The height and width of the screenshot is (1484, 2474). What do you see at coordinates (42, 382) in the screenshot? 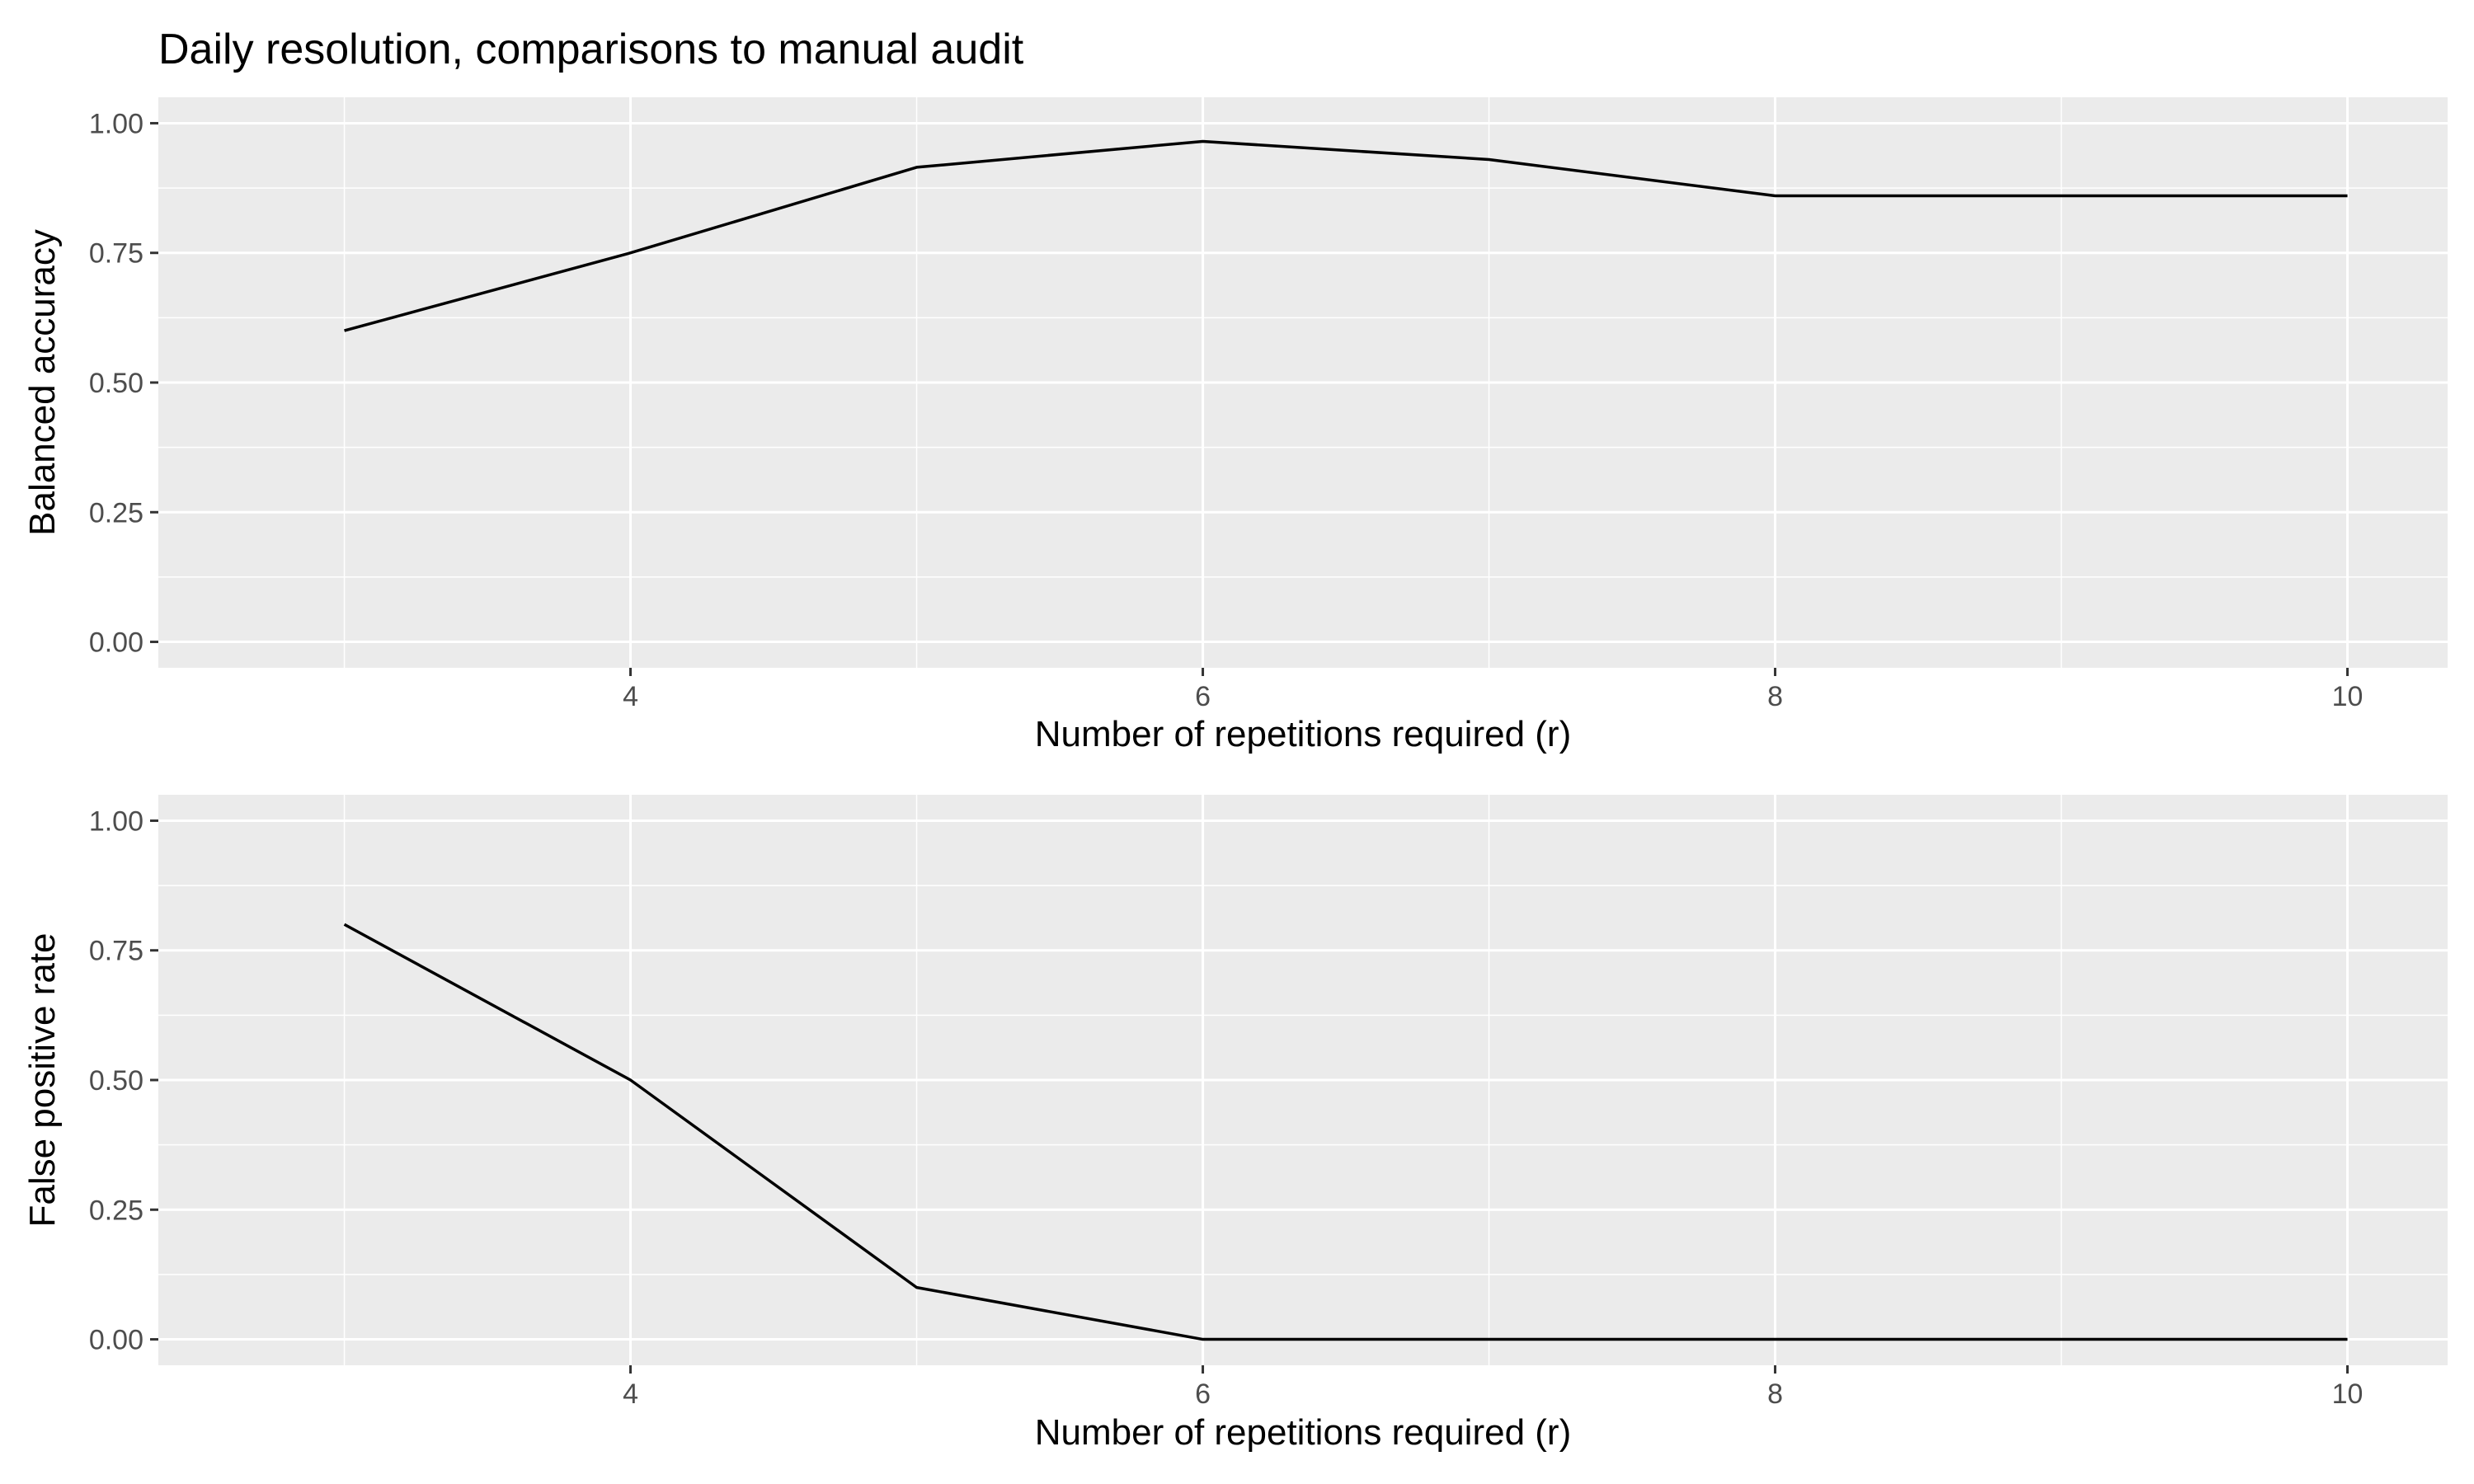
I see `y-axis-title: Balanced accuracy` at bounding box center [42, 382].